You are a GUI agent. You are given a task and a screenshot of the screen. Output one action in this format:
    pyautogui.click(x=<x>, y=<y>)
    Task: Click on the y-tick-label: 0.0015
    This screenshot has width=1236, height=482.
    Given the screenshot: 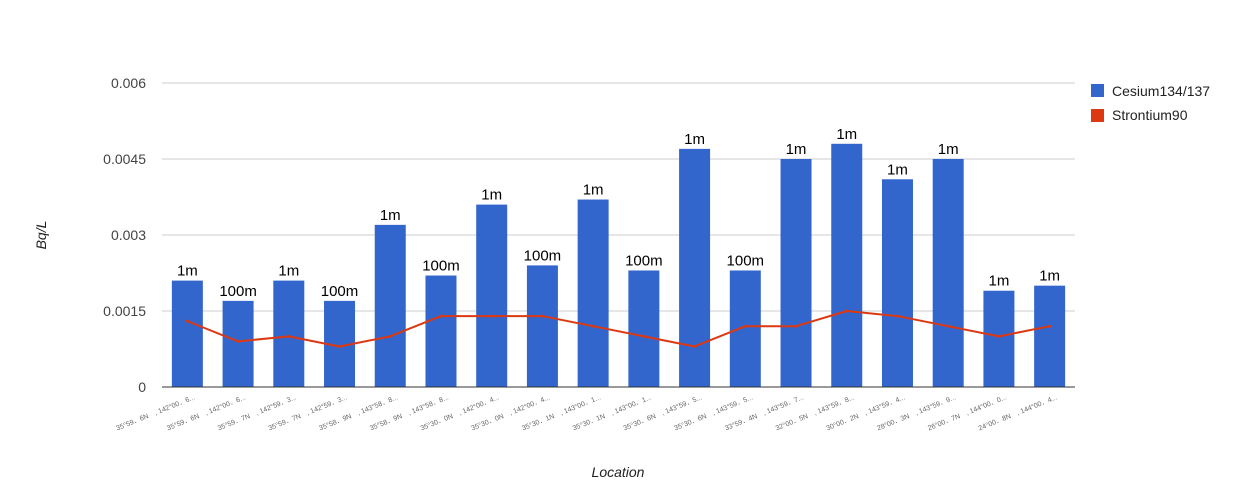 What is the action you would take?
    pyautogui.click(x=124, y=311)
    